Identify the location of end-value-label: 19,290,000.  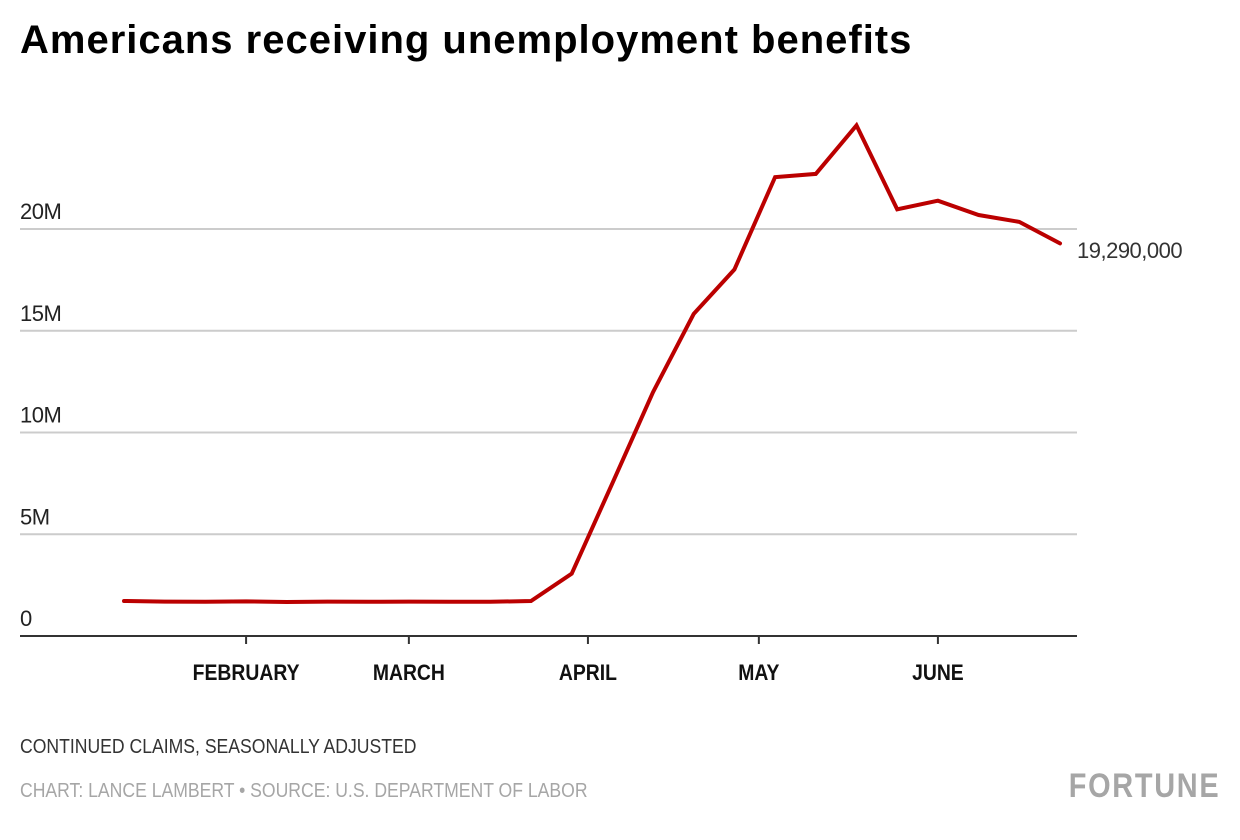
(1129, 250).